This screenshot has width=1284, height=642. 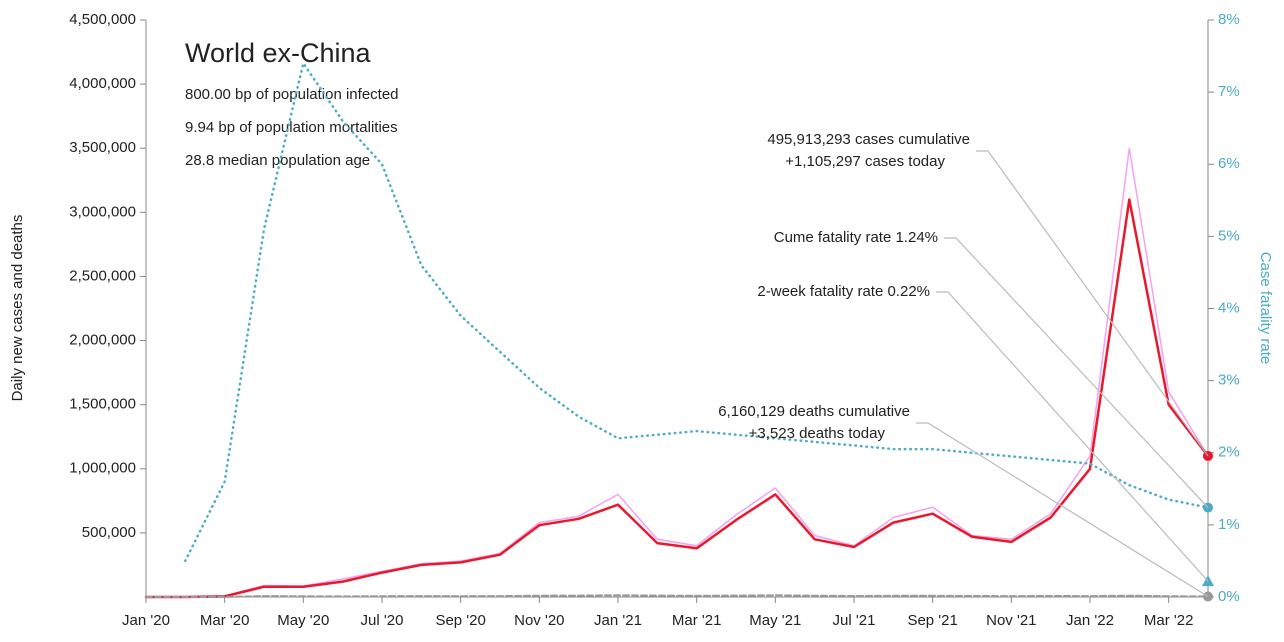 I want to click on y2-tick-label: 1%, so click(x=1229, y=524).